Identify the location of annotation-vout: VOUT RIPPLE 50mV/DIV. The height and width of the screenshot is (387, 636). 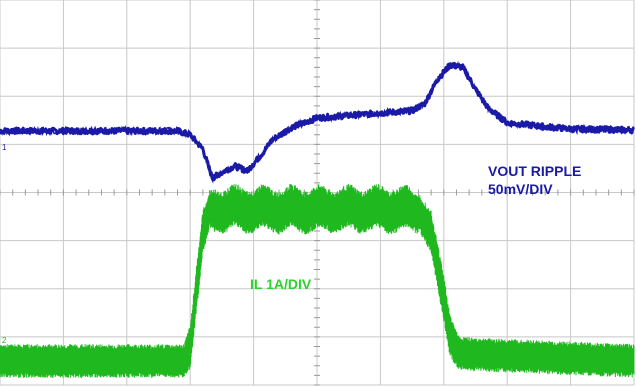
(534, 180).